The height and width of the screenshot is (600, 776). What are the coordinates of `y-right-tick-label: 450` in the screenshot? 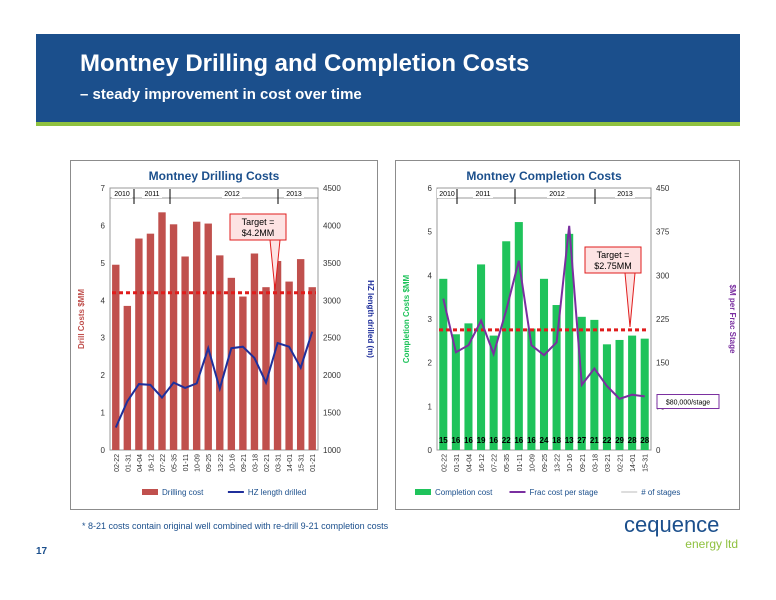 It's located at (663, 188).